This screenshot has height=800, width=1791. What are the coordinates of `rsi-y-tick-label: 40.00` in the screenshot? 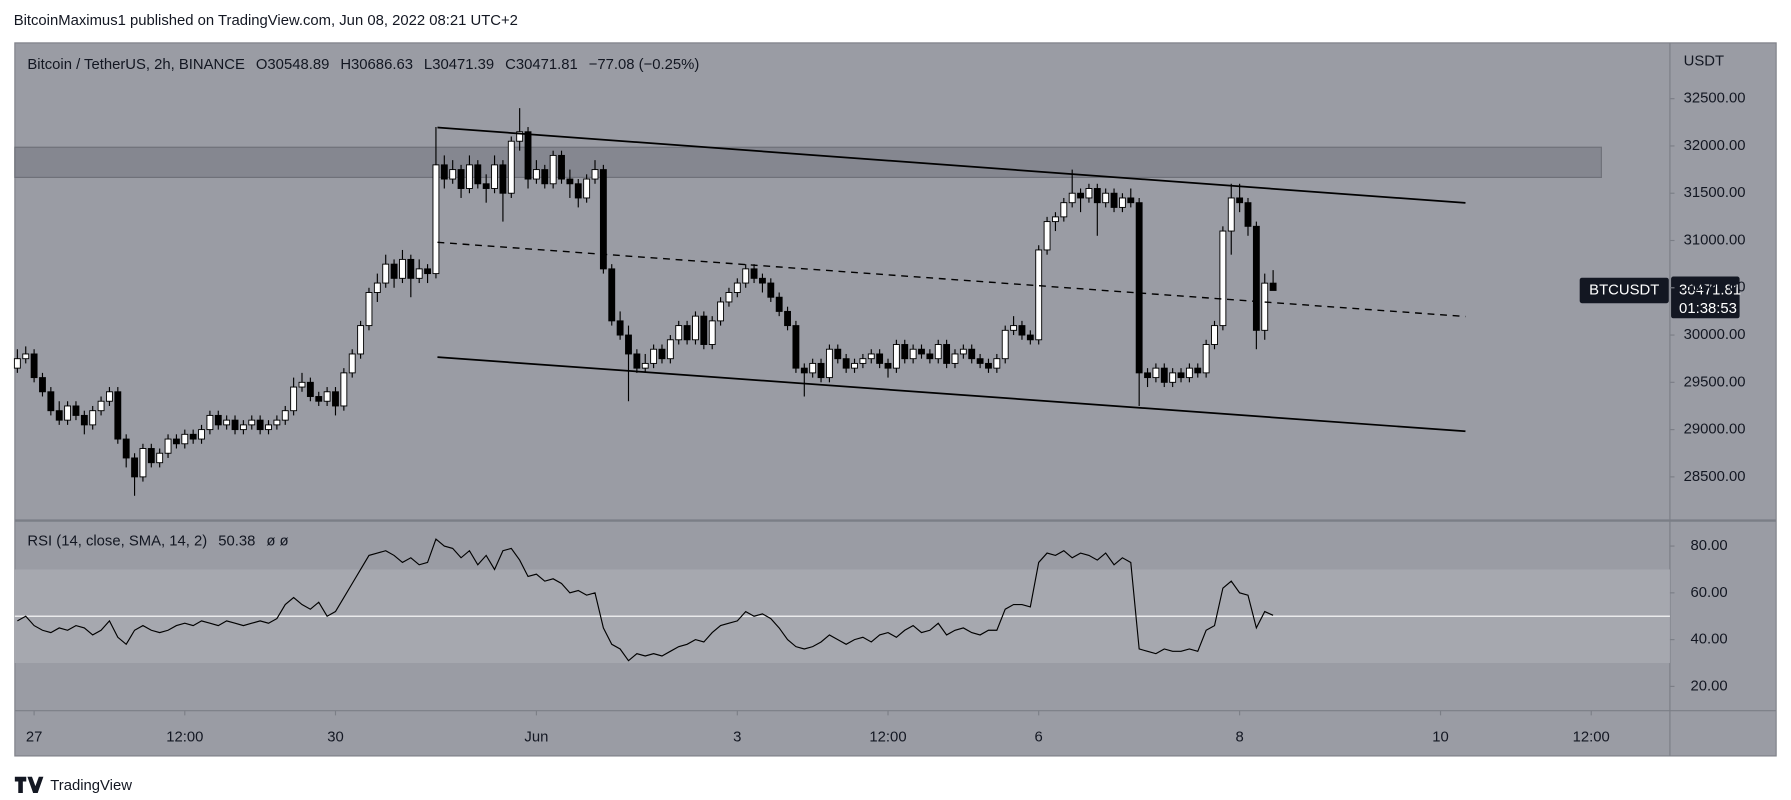 It's located at (1708, 639).